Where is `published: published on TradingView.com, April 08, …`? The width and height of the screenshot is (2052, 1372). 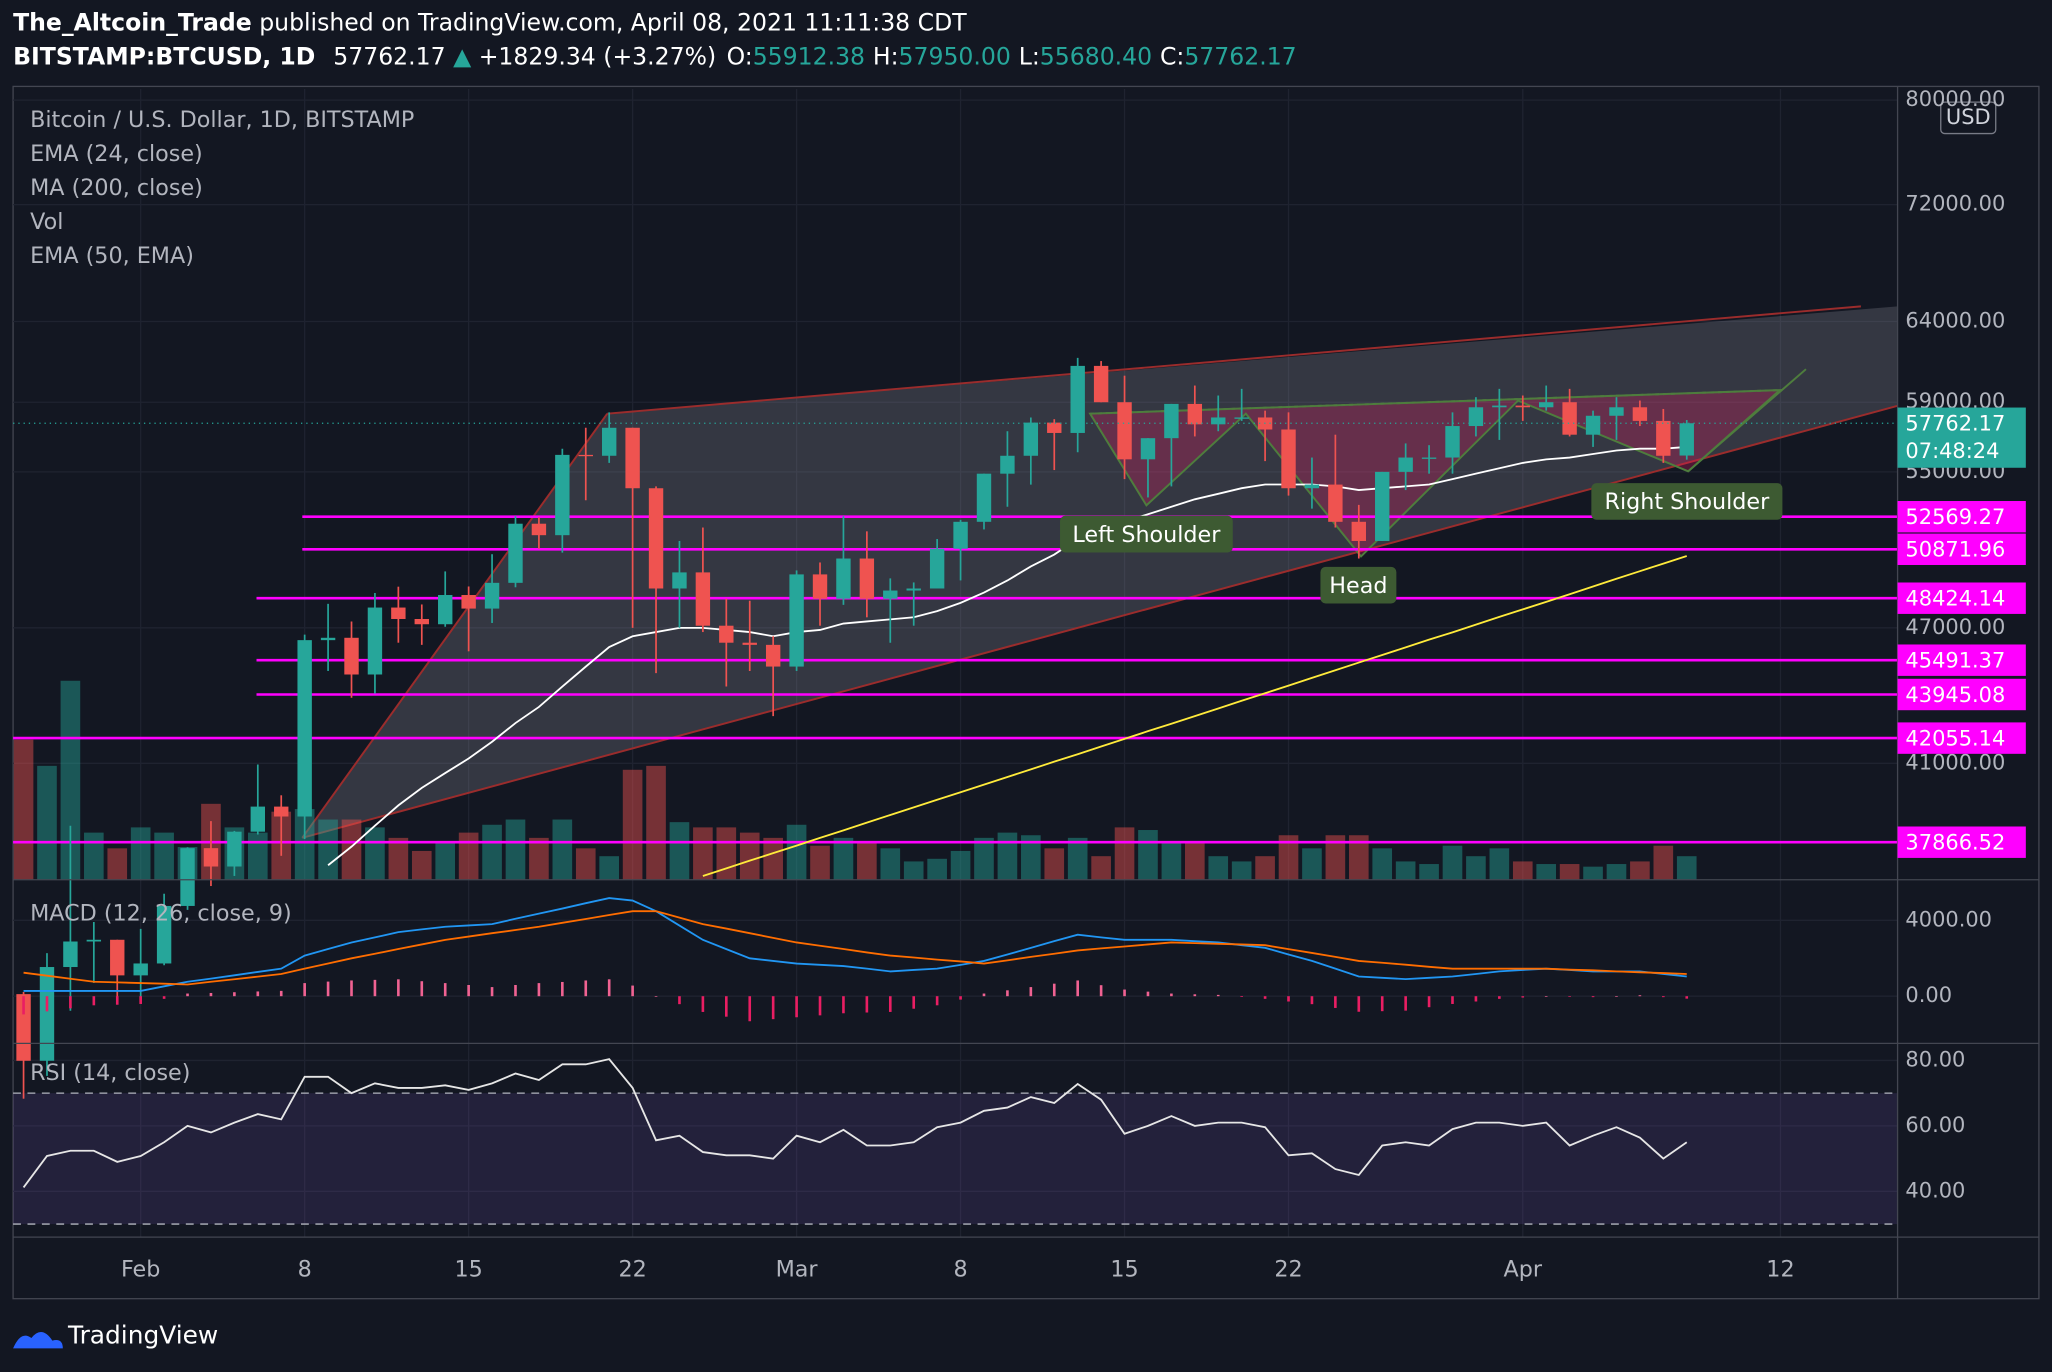 published: published on TradingView.com, April 08, … is located at coordinates (613, 22).